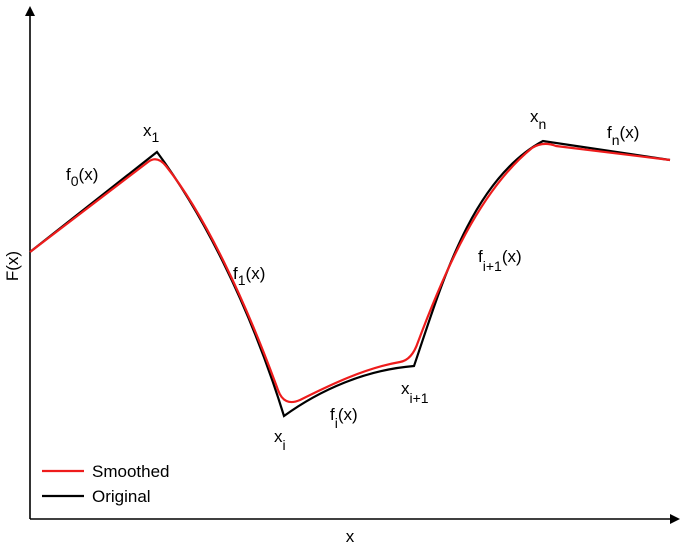 This screenshot has width=685, height=547. I want to click on point-label-xn: xn, so click(538, 119).